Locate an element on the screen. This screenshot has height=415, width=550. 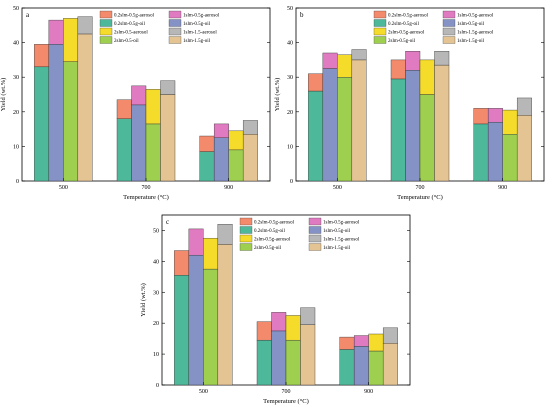
y-tick-label: 0 is located at coordinates (17, 182).